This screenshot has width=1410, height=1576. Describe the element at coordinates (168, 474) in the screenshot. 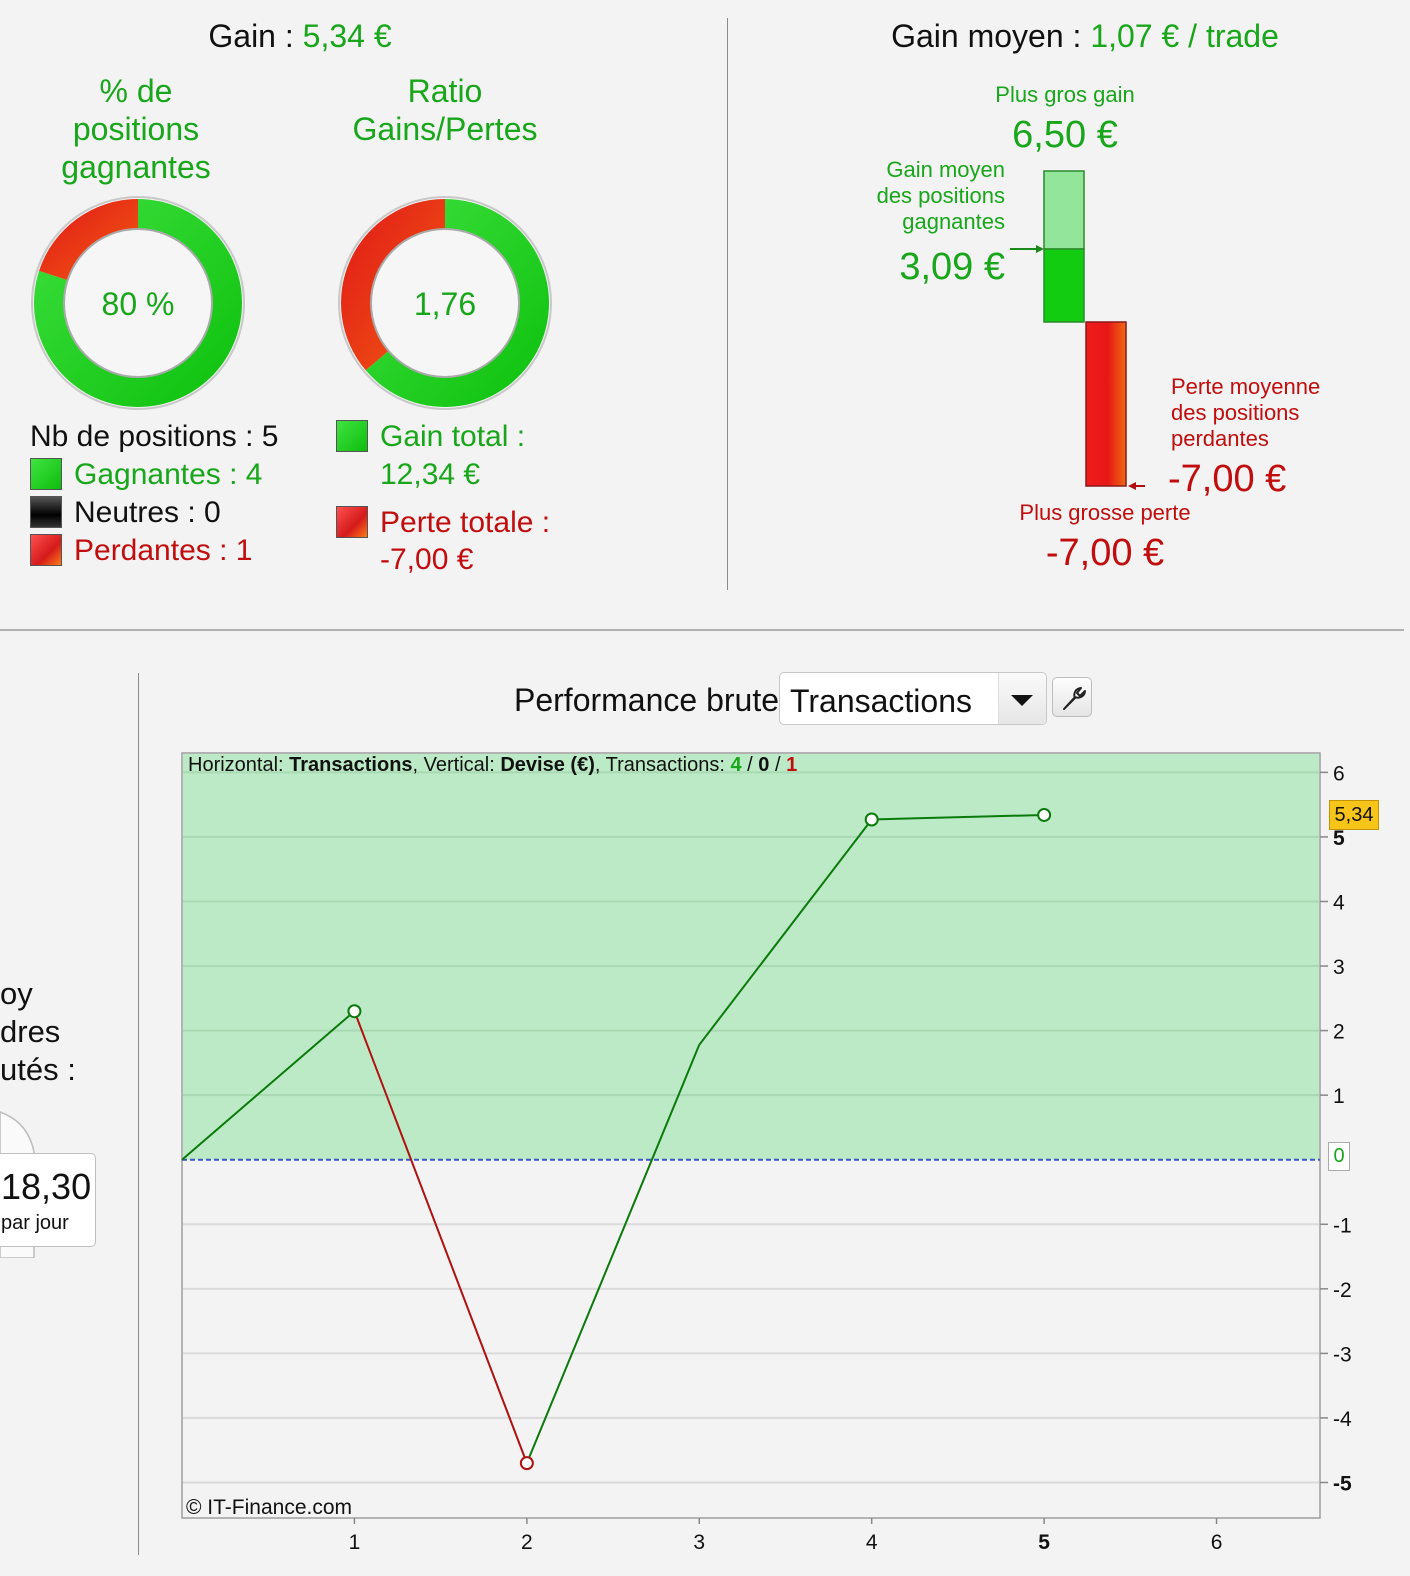

I see `legend-win-label: Gagnantes : 4` at that location.